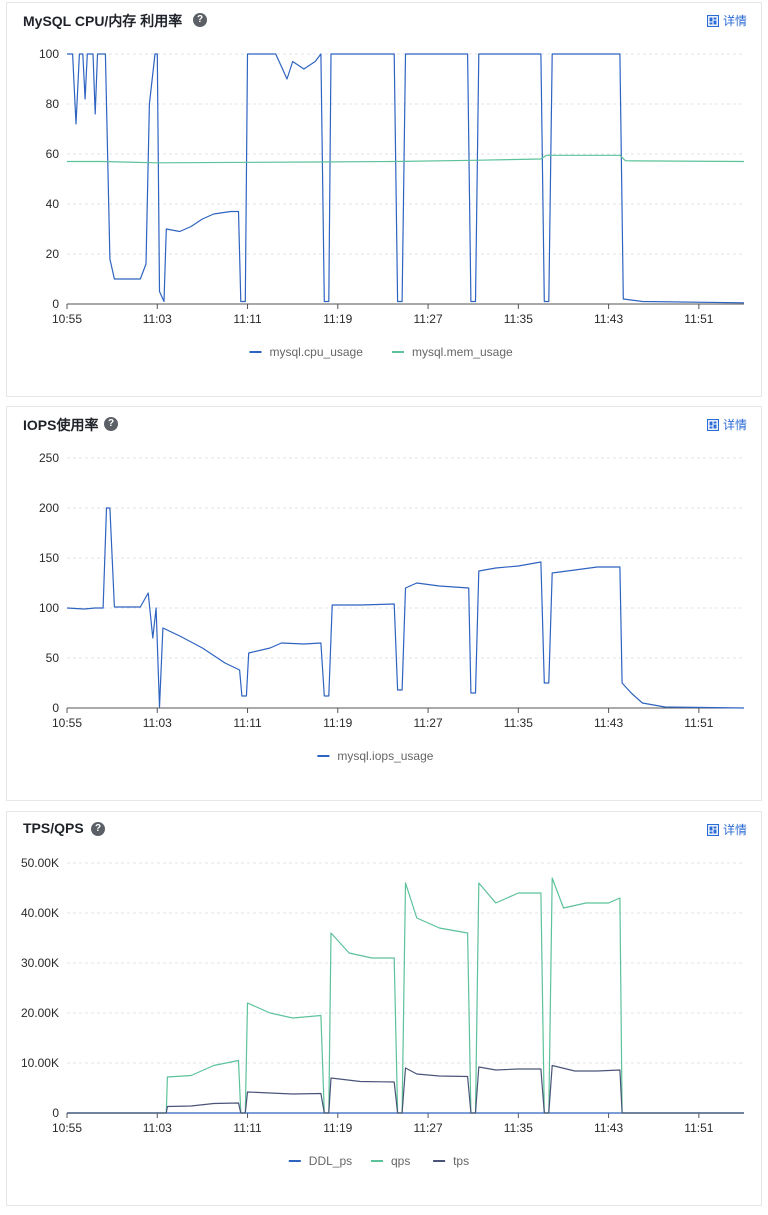 This screenshot has height=1215, width=768. Describe the element at coordinates (40, 913) in the screenshot. I see `y-tick-label: 40.00K` at that location.